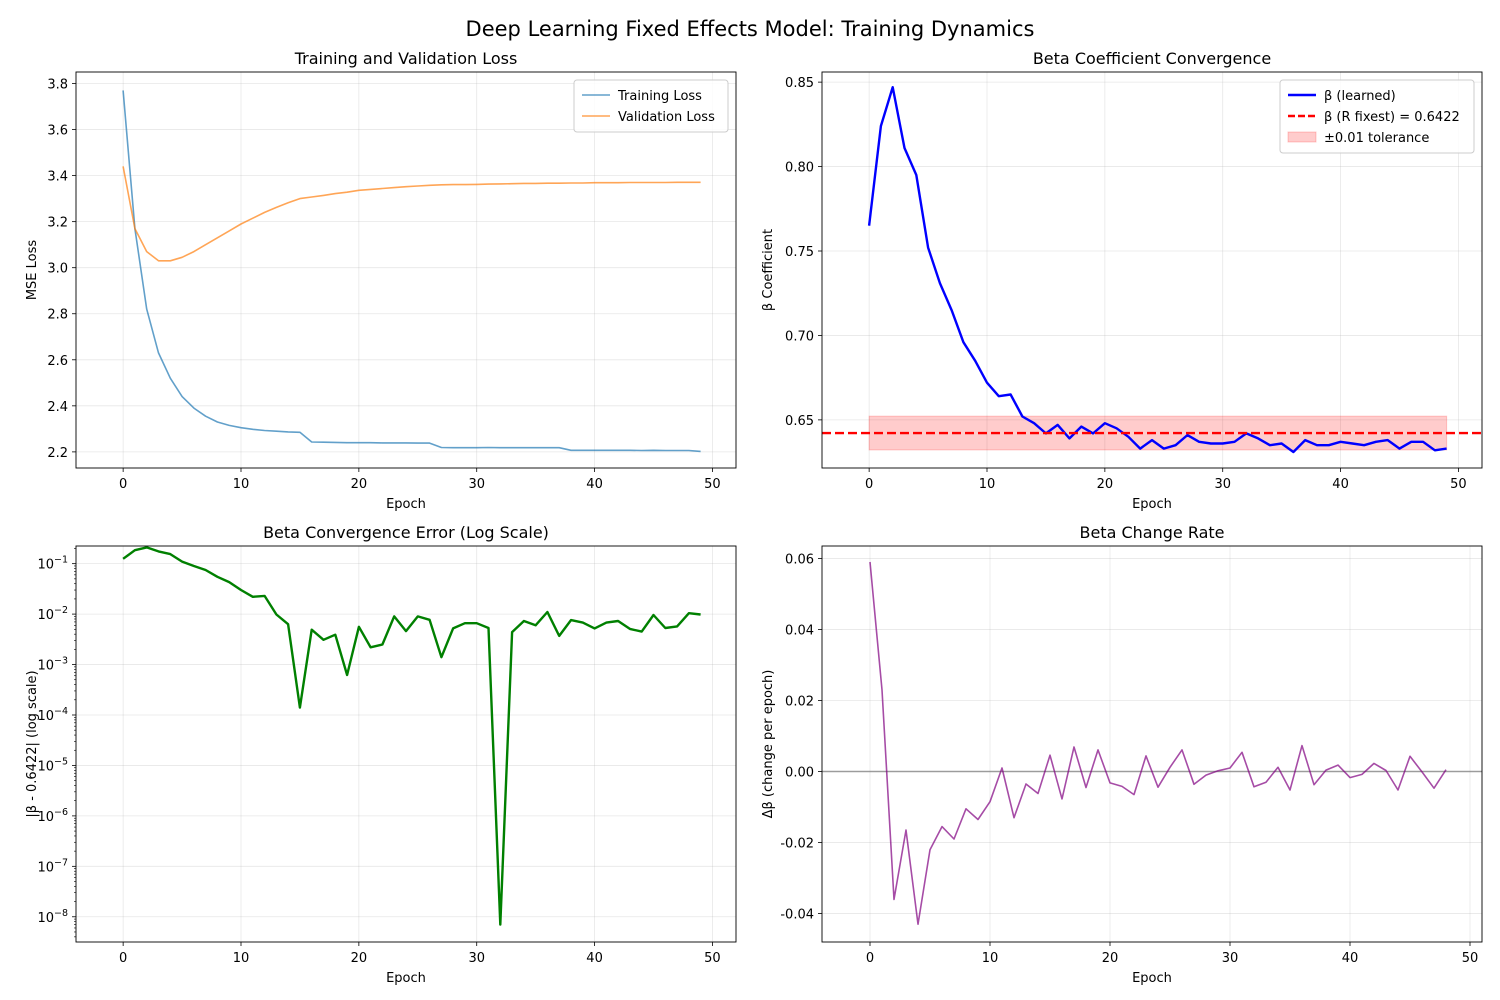 Image resolution: width=1500 pixels, height=1000 pixels. Describe the element at coordinates (799, 421) in the screenshot. I see `y-tick-label: 0.65` at that location.